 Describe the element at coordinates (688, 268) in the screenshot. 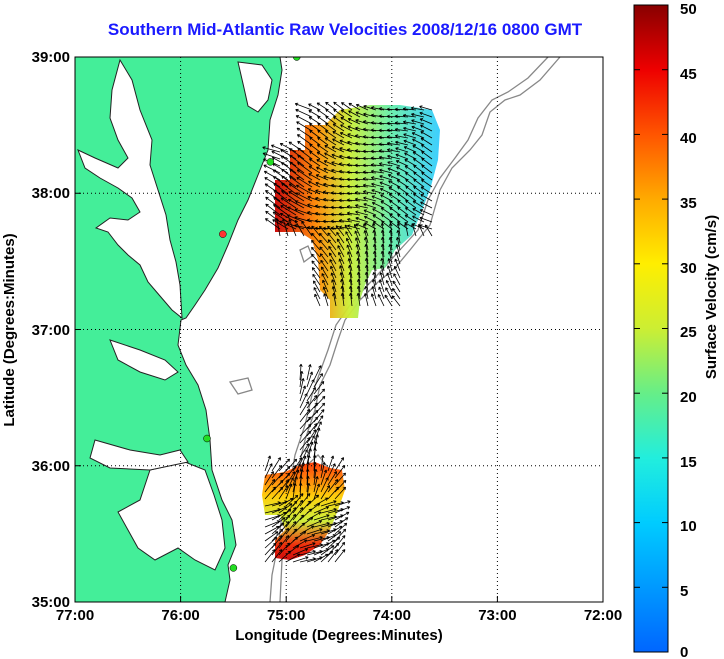

I see `colorbar-tick: 30` at that location.